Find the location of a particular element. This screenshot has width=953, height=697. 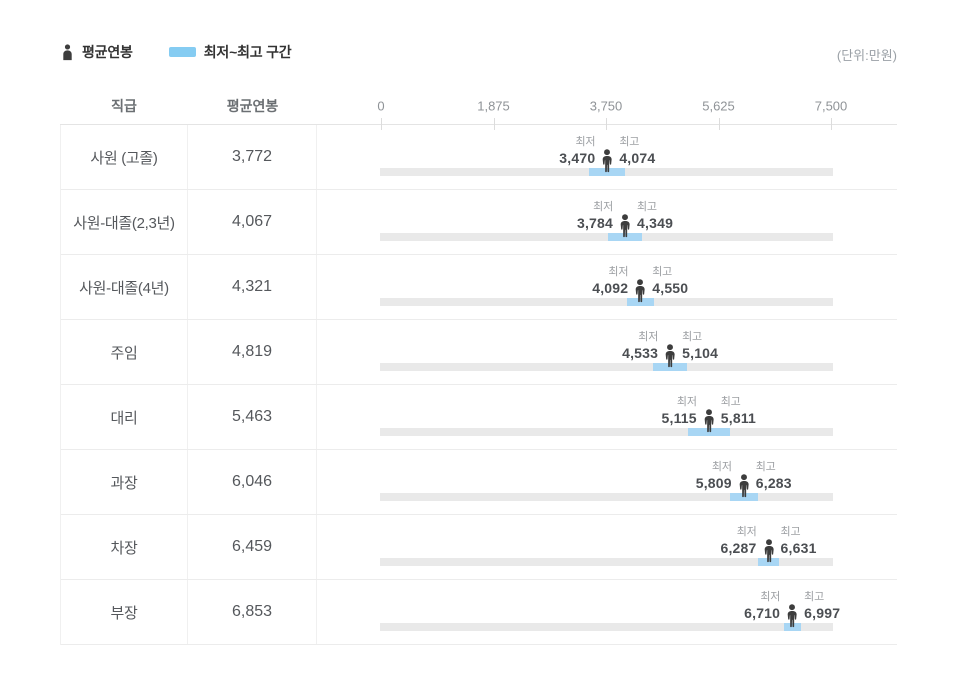

legend-min-max-range: 최저~최고 구간 is located at coordinates (230, 52).